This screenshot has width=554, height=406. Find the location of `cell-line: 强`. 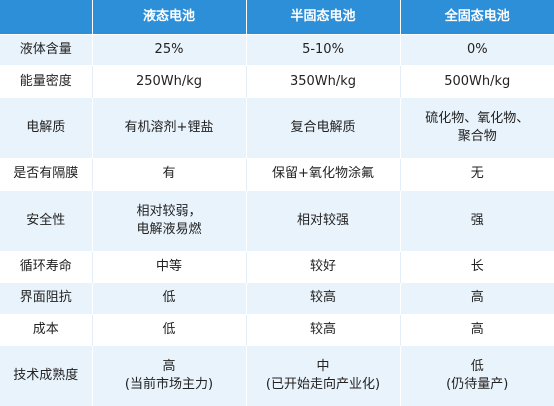

cell-line: 强 is located at coordinates (477, 220).